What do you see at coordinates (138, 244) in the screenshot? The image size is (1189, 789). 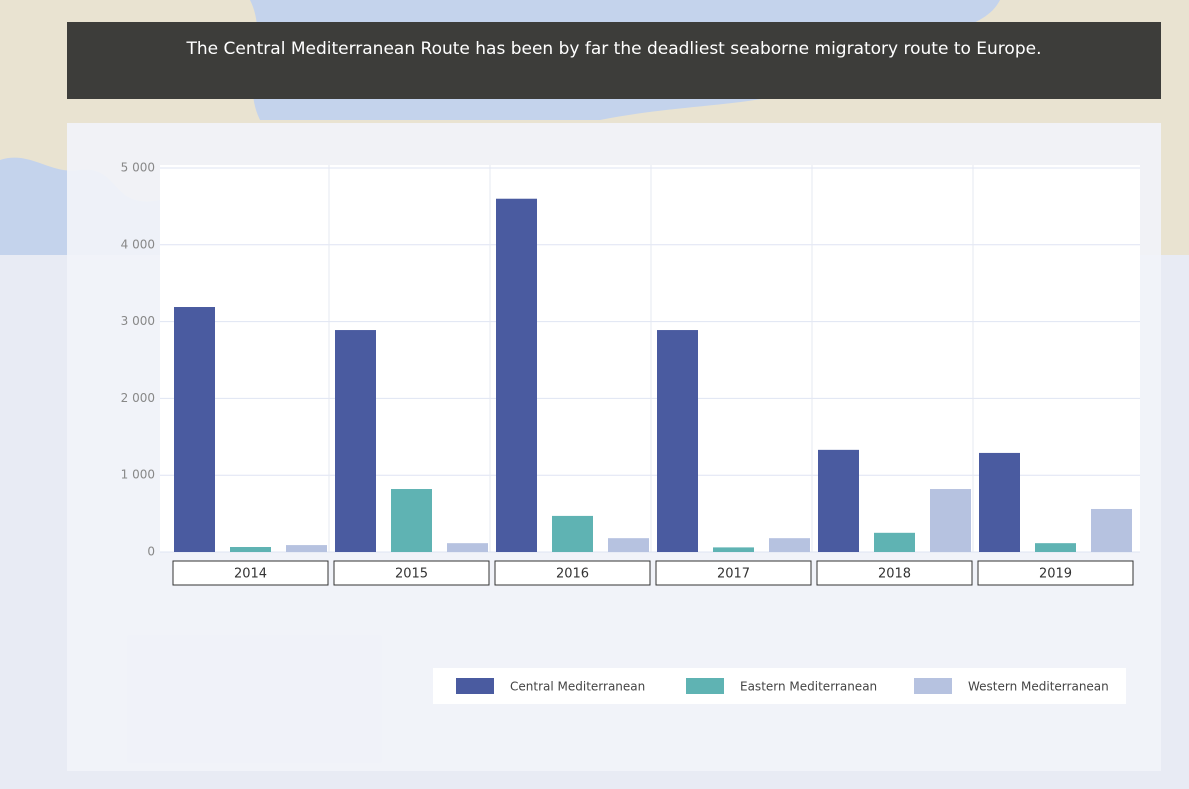 I see `y-tick-label: 4 000` at bounding box center [138, 244].